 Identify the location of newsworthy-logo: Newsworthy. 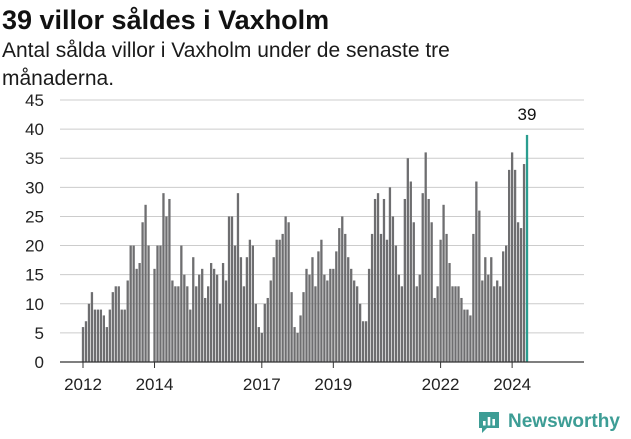
(548, 422).